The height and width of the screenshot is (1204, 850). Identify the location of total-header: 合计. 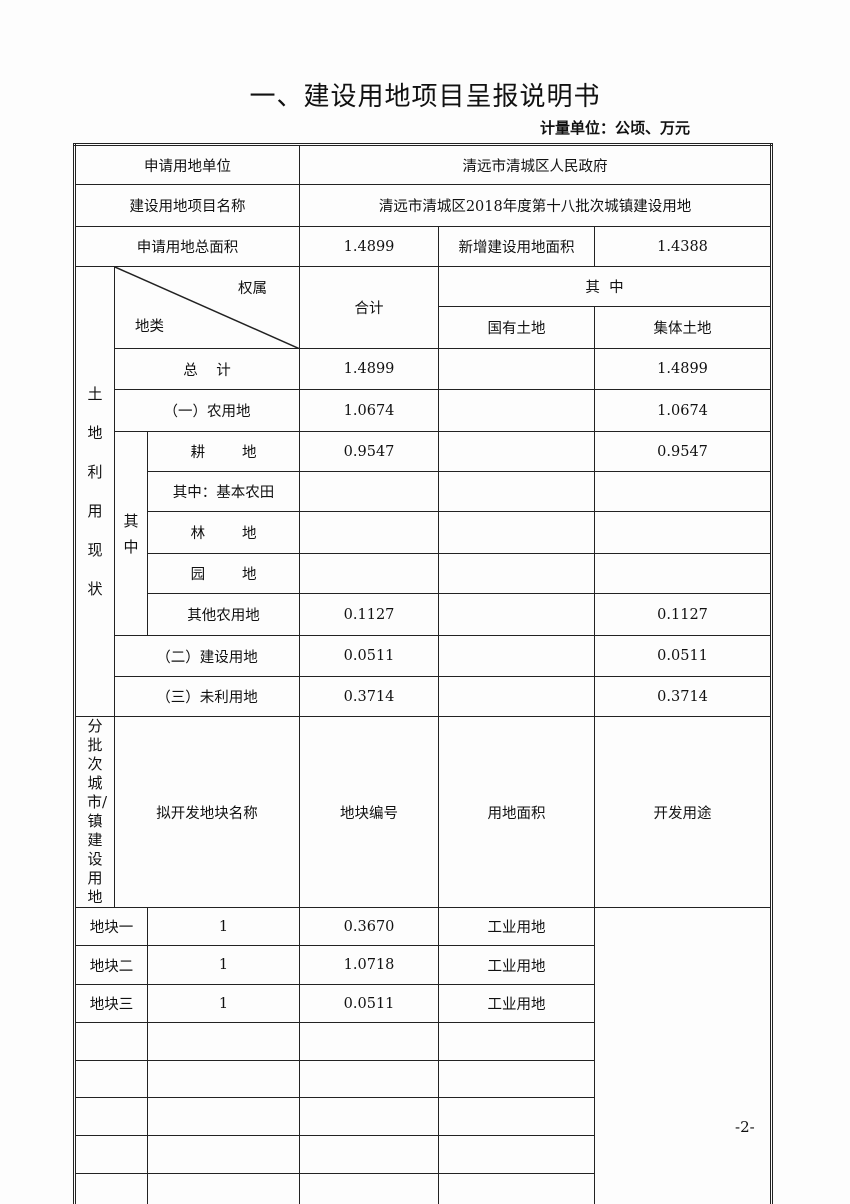
(369, 307).